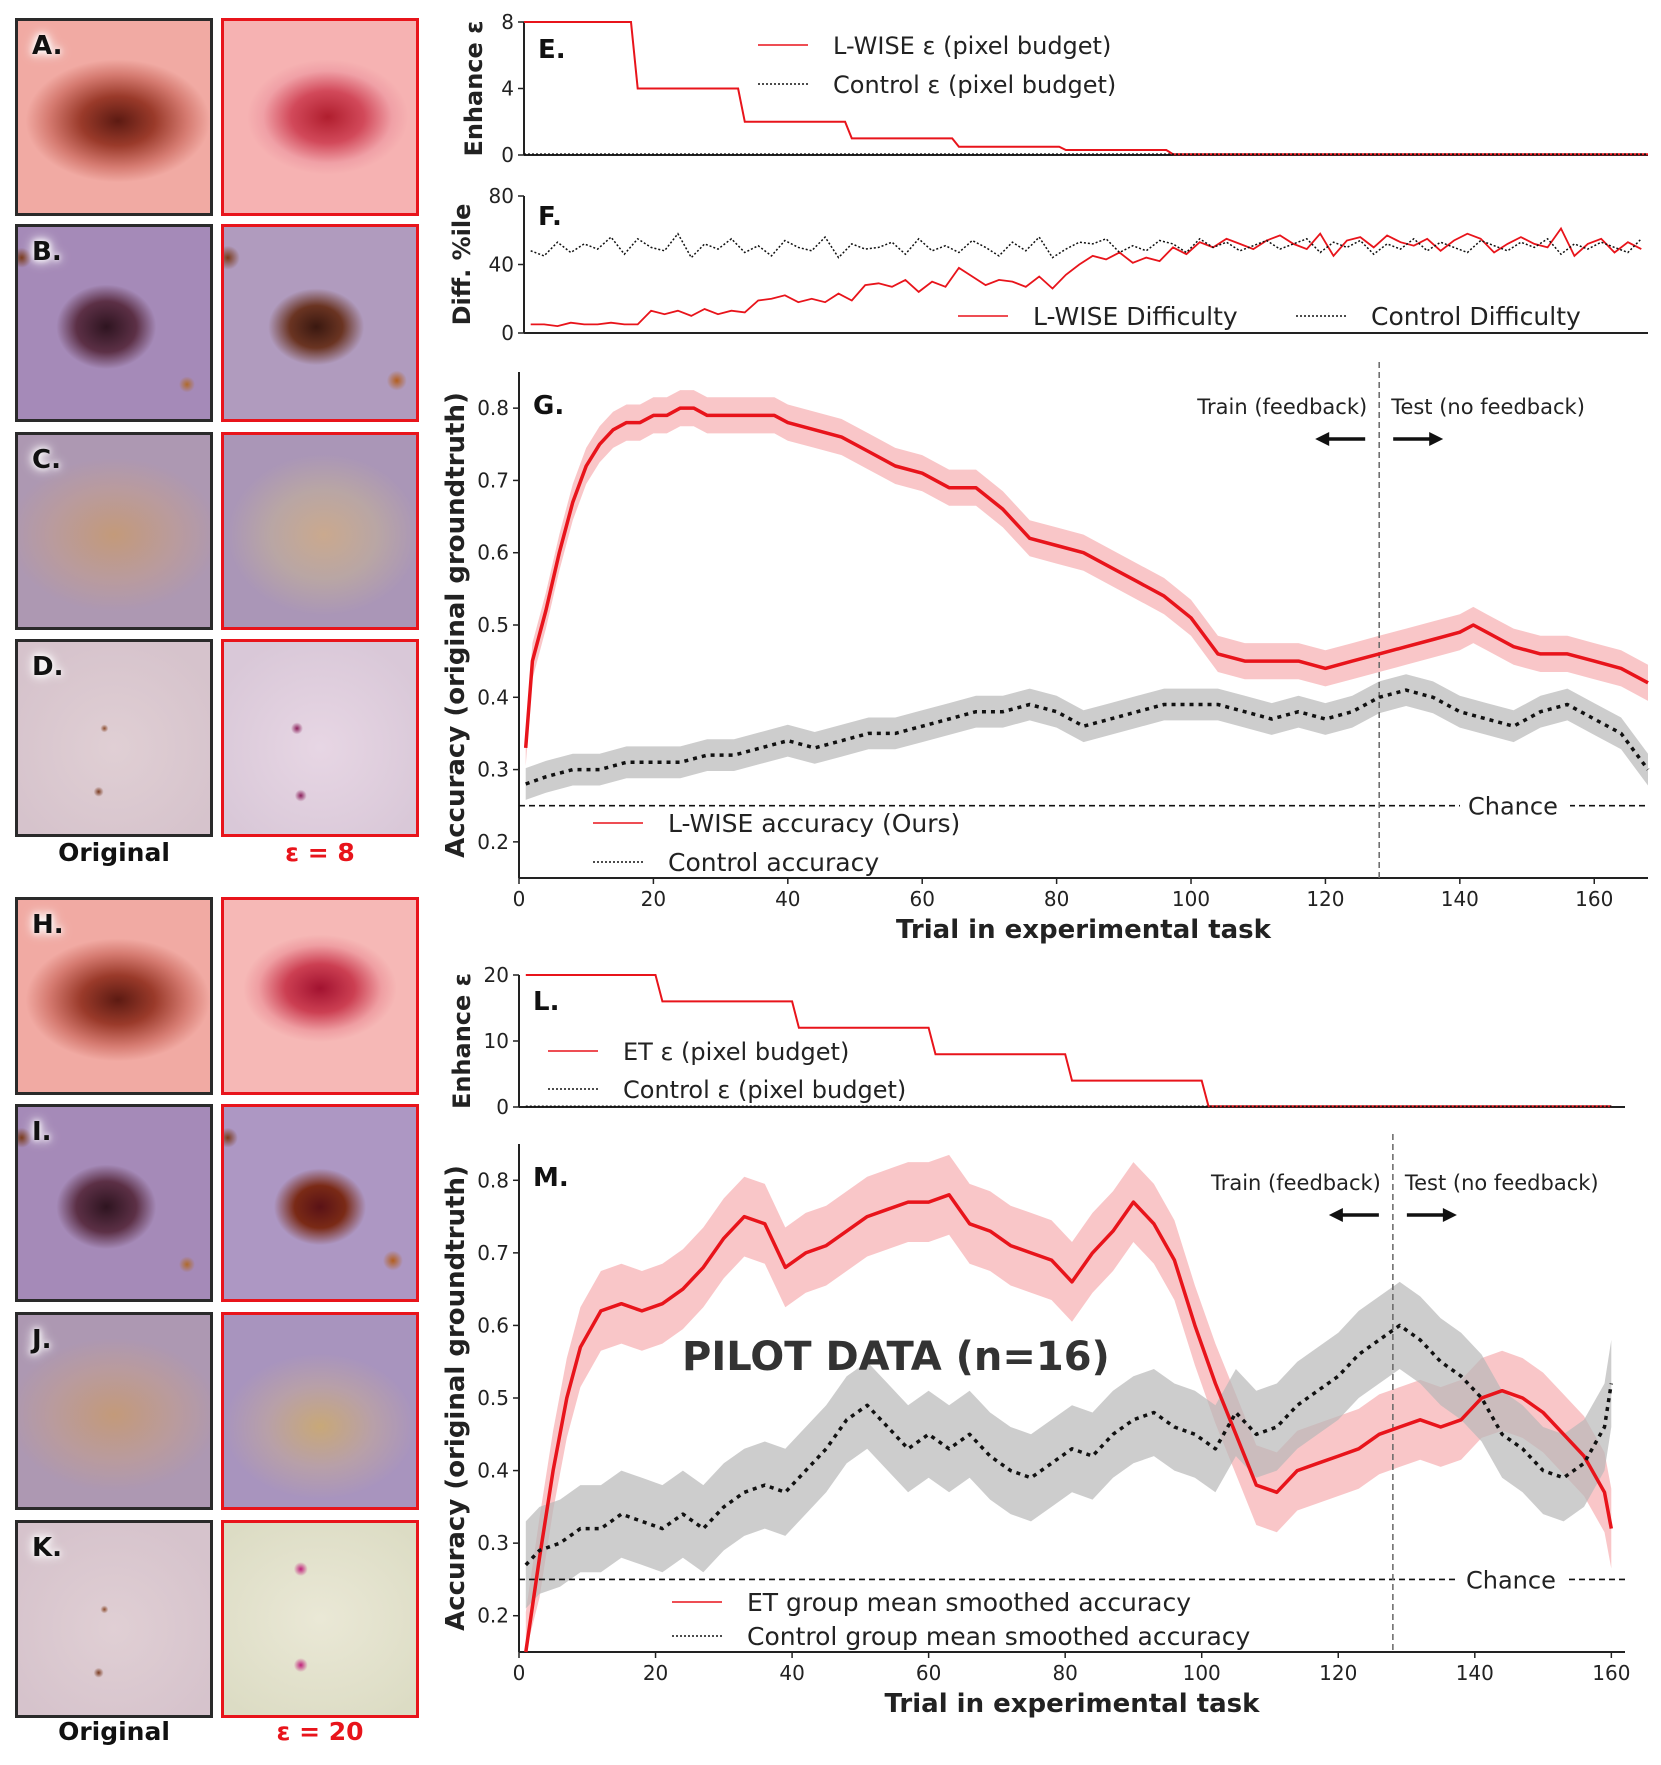 The width and height of the screenshot is (1661, 1765). Describe the element at coordinates (791, 1673) in the screenshot. I see `x-tick-label: 40` at that location.